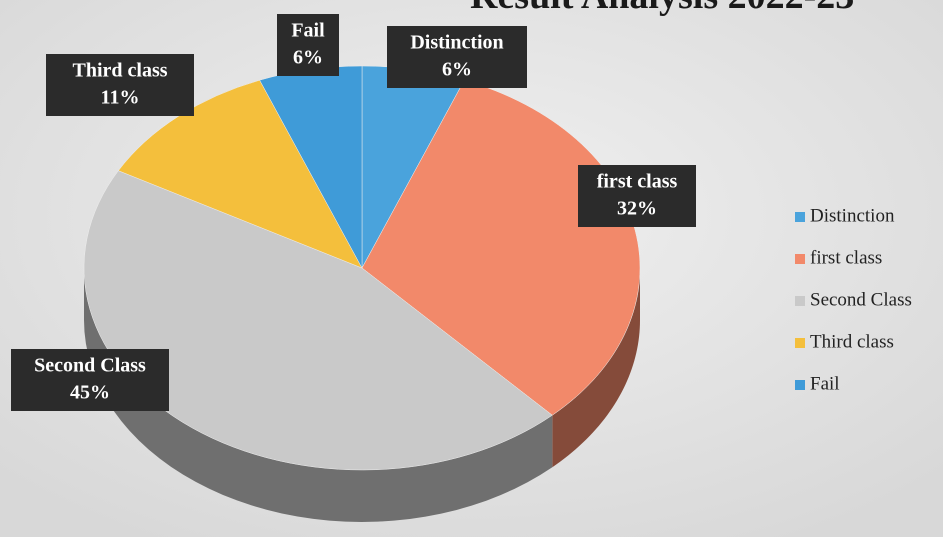  I want to click on data-label-name: Second Class, so click(90, 366).